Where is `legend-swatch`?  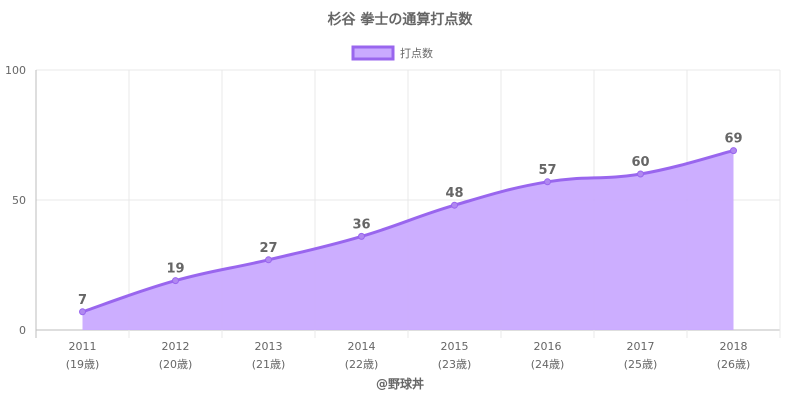 legend-swatch is located at coordinates (373, 53).